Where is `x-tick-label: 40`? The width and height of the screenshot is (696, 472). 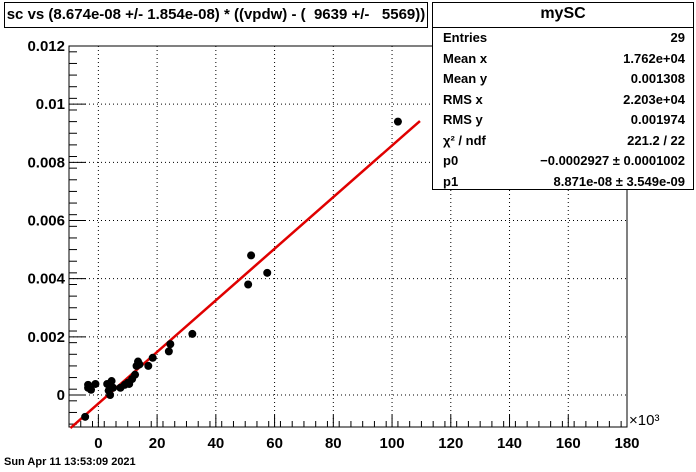
x-tick-label: 40 is located at coordinates (215, 443).